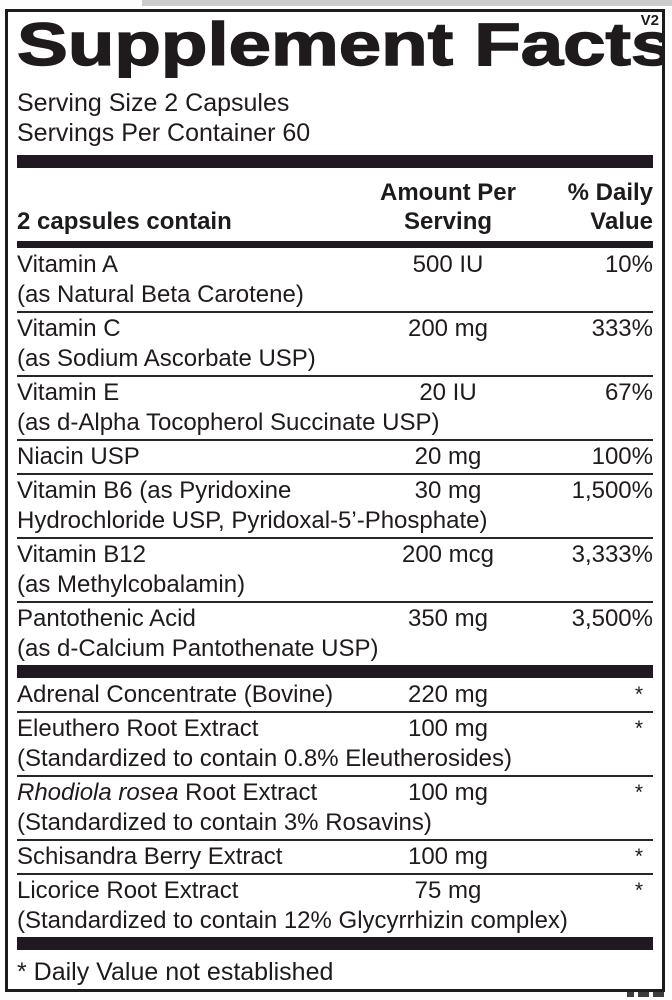 The image size is (672, 1000). Describe the element at coordinates (448, 392) in the screenshot. I see `ingredient-amount: 20 IU` at that location.